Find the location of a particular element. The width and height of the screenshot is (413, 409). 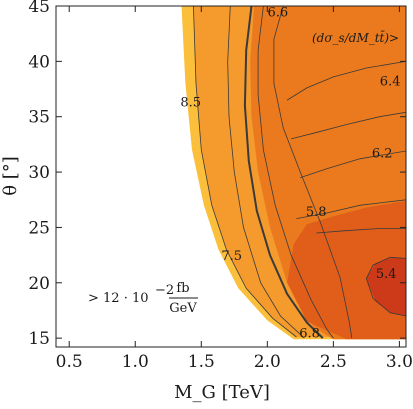

x-tick-label: 3.0 is located at coordinates (399, 362).